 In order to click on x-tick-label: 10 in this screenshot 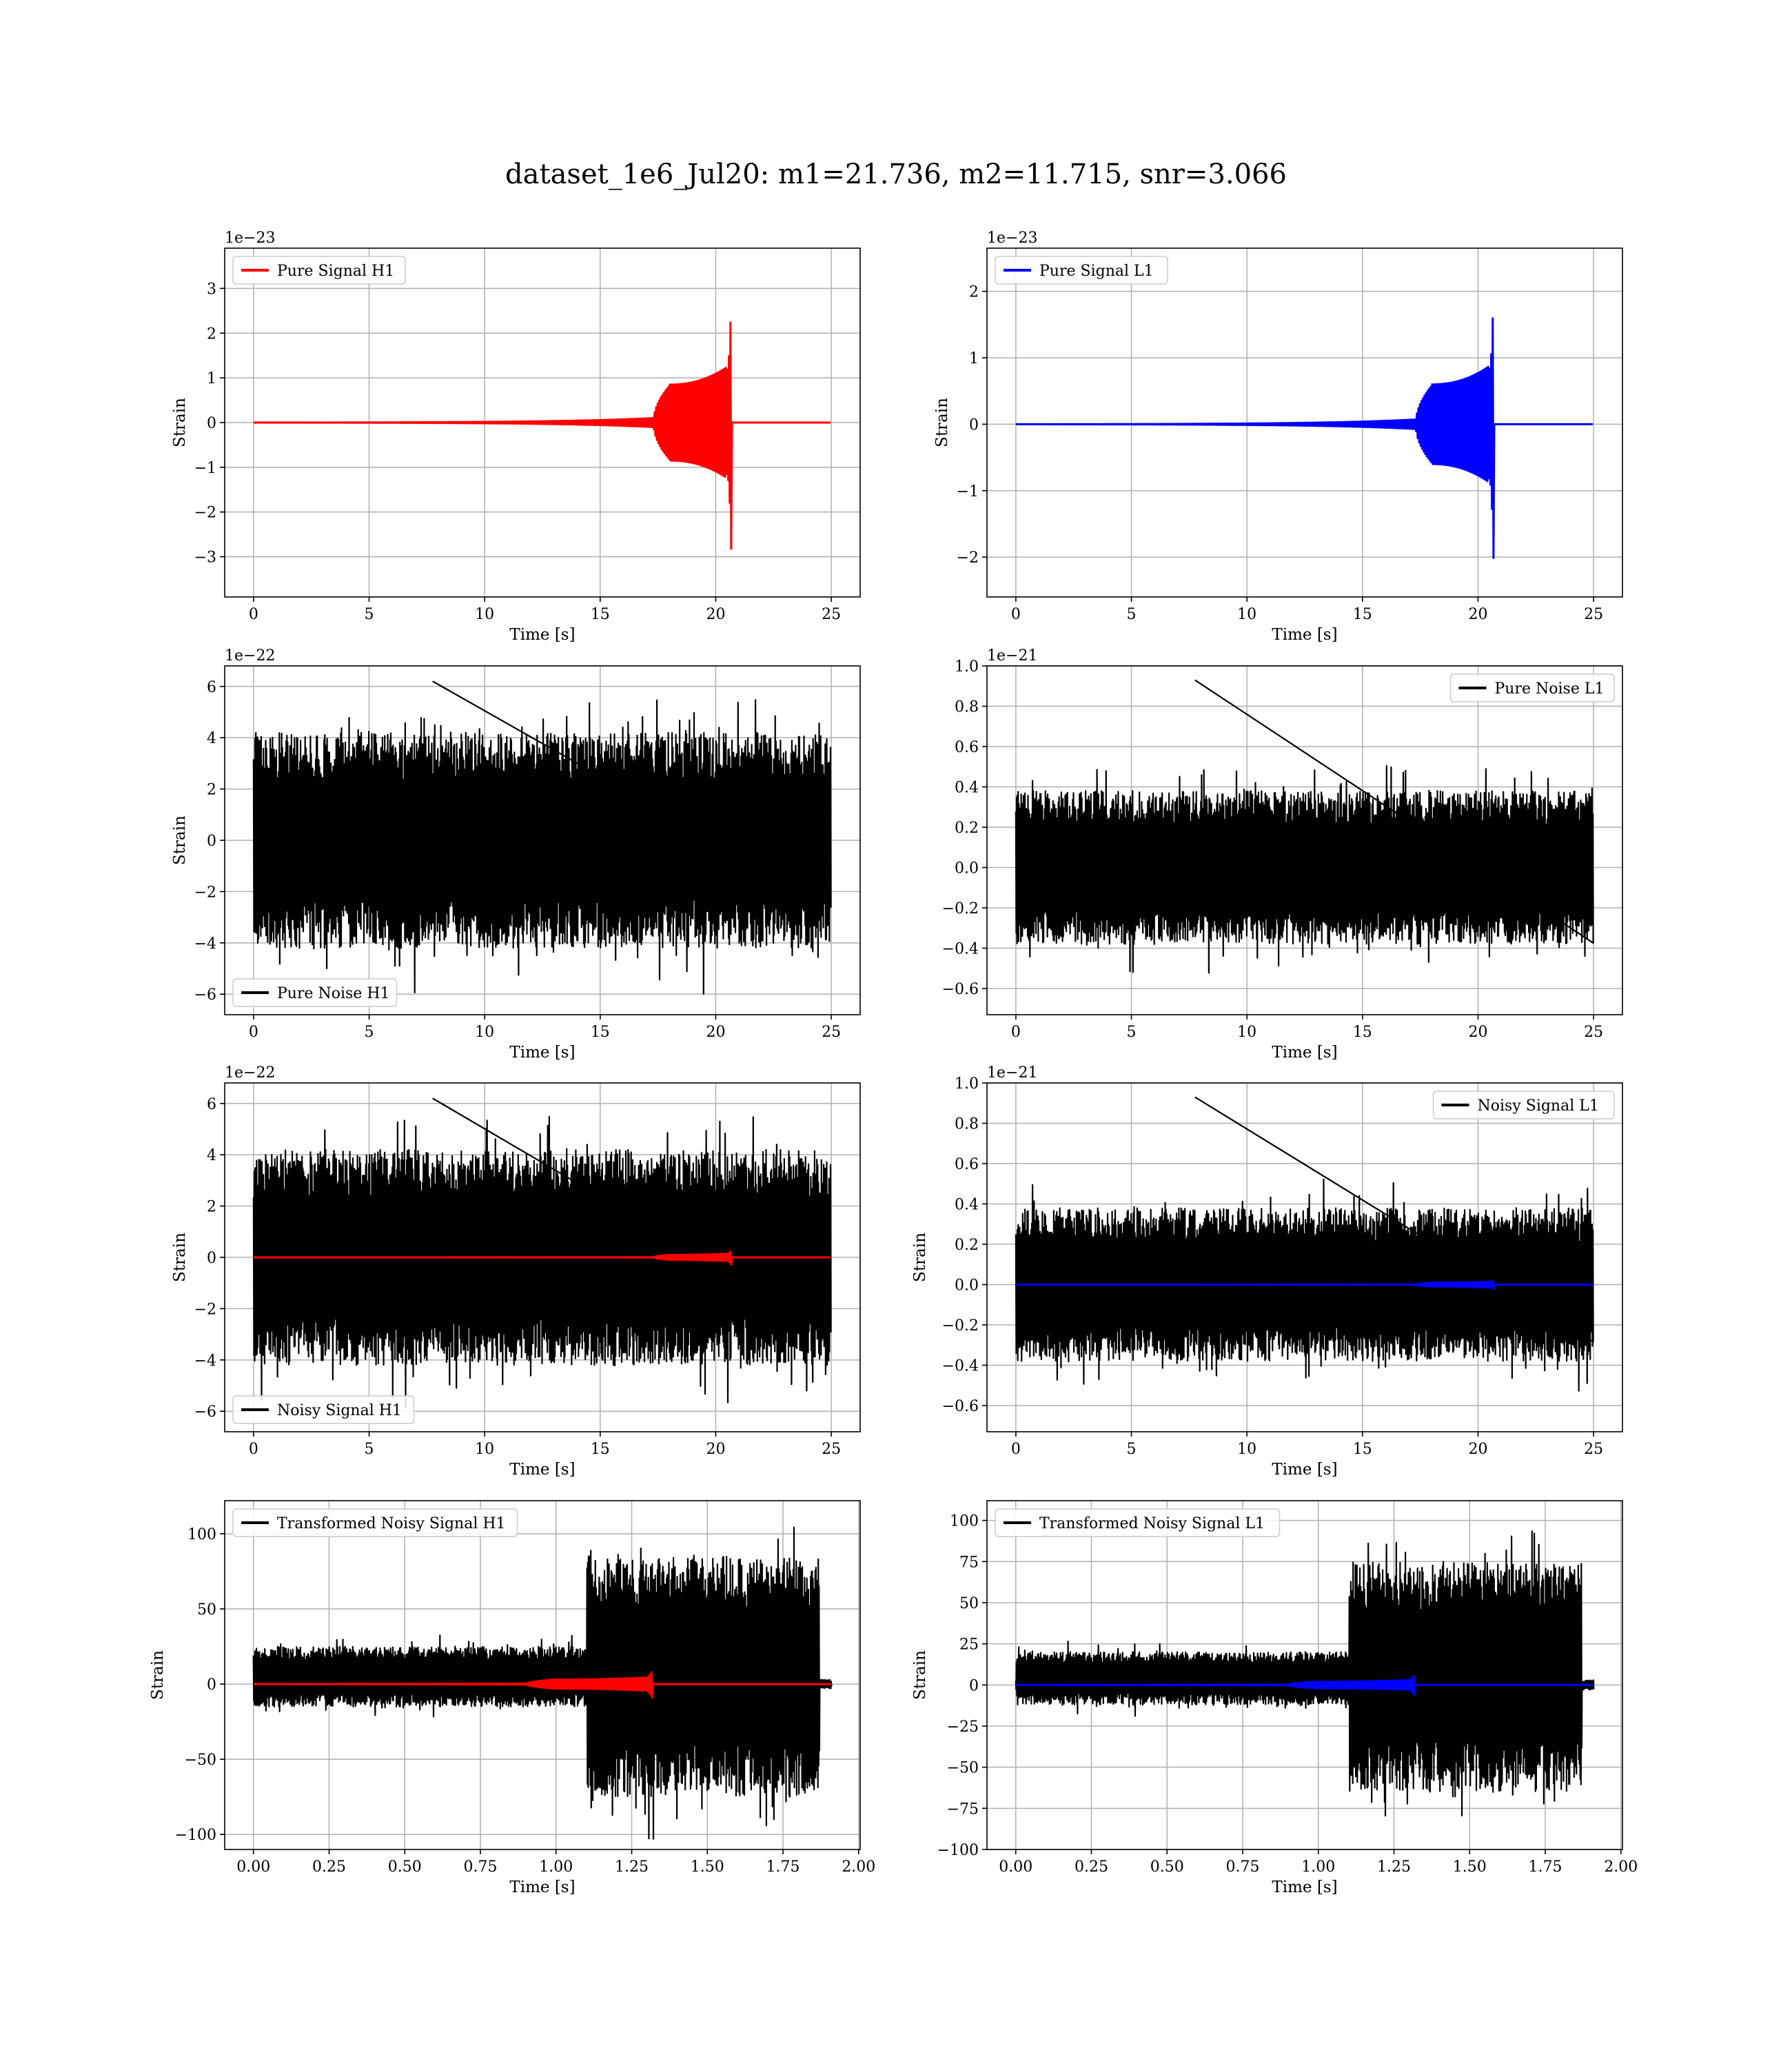, I will do `click(484, 614)`.